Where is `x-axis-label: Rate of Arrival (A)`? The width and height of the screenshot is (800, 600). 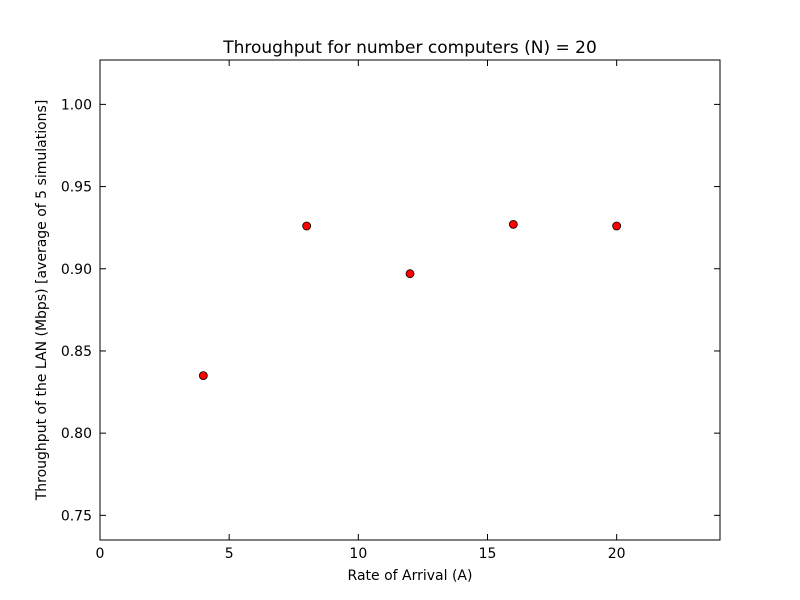 x-axis-label: Rate of Arrival (A) is located at coordinates (410, 576).